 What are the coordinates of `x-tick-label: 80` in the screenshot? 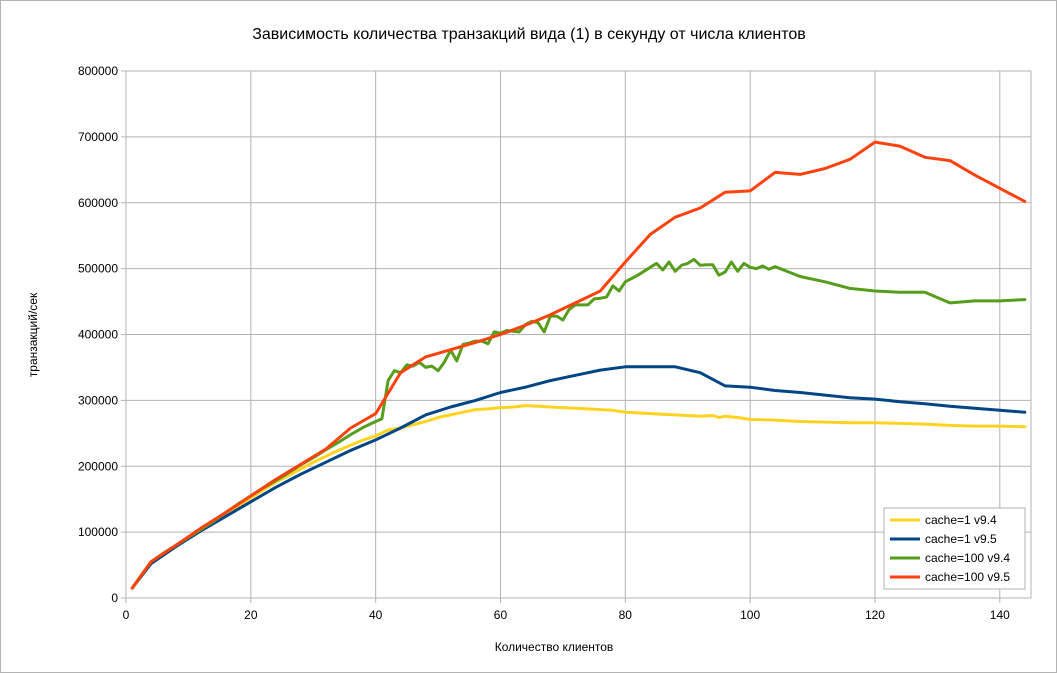 It's located at (626, 615).